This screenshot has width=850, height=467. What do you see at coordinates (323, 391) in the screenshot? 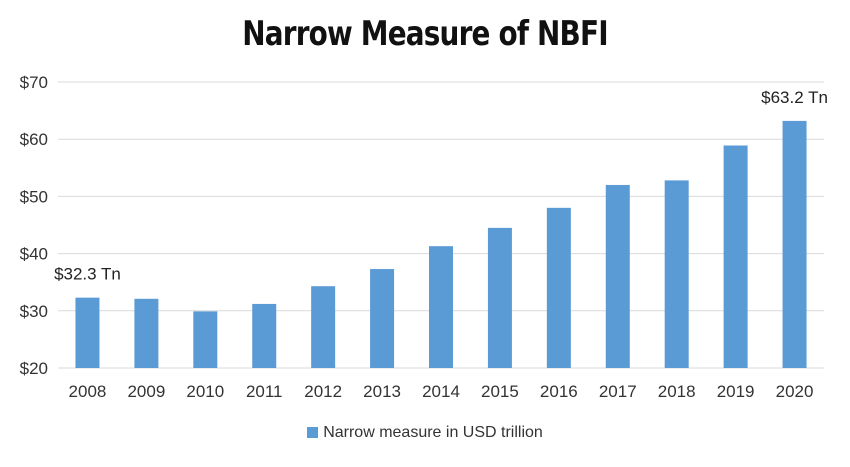
I see `x-tick-label: 2012` at bounding box center [323, 391].